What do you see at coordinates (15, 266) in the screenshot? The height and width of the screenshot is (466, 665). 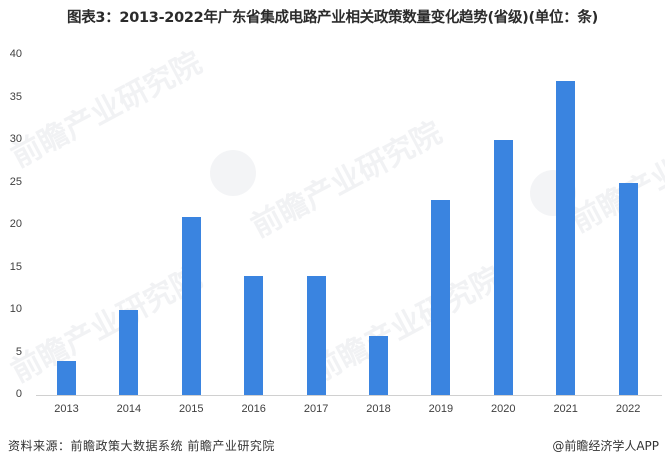 I see `y-tick-label: 15` at bounding box center [15, 266].